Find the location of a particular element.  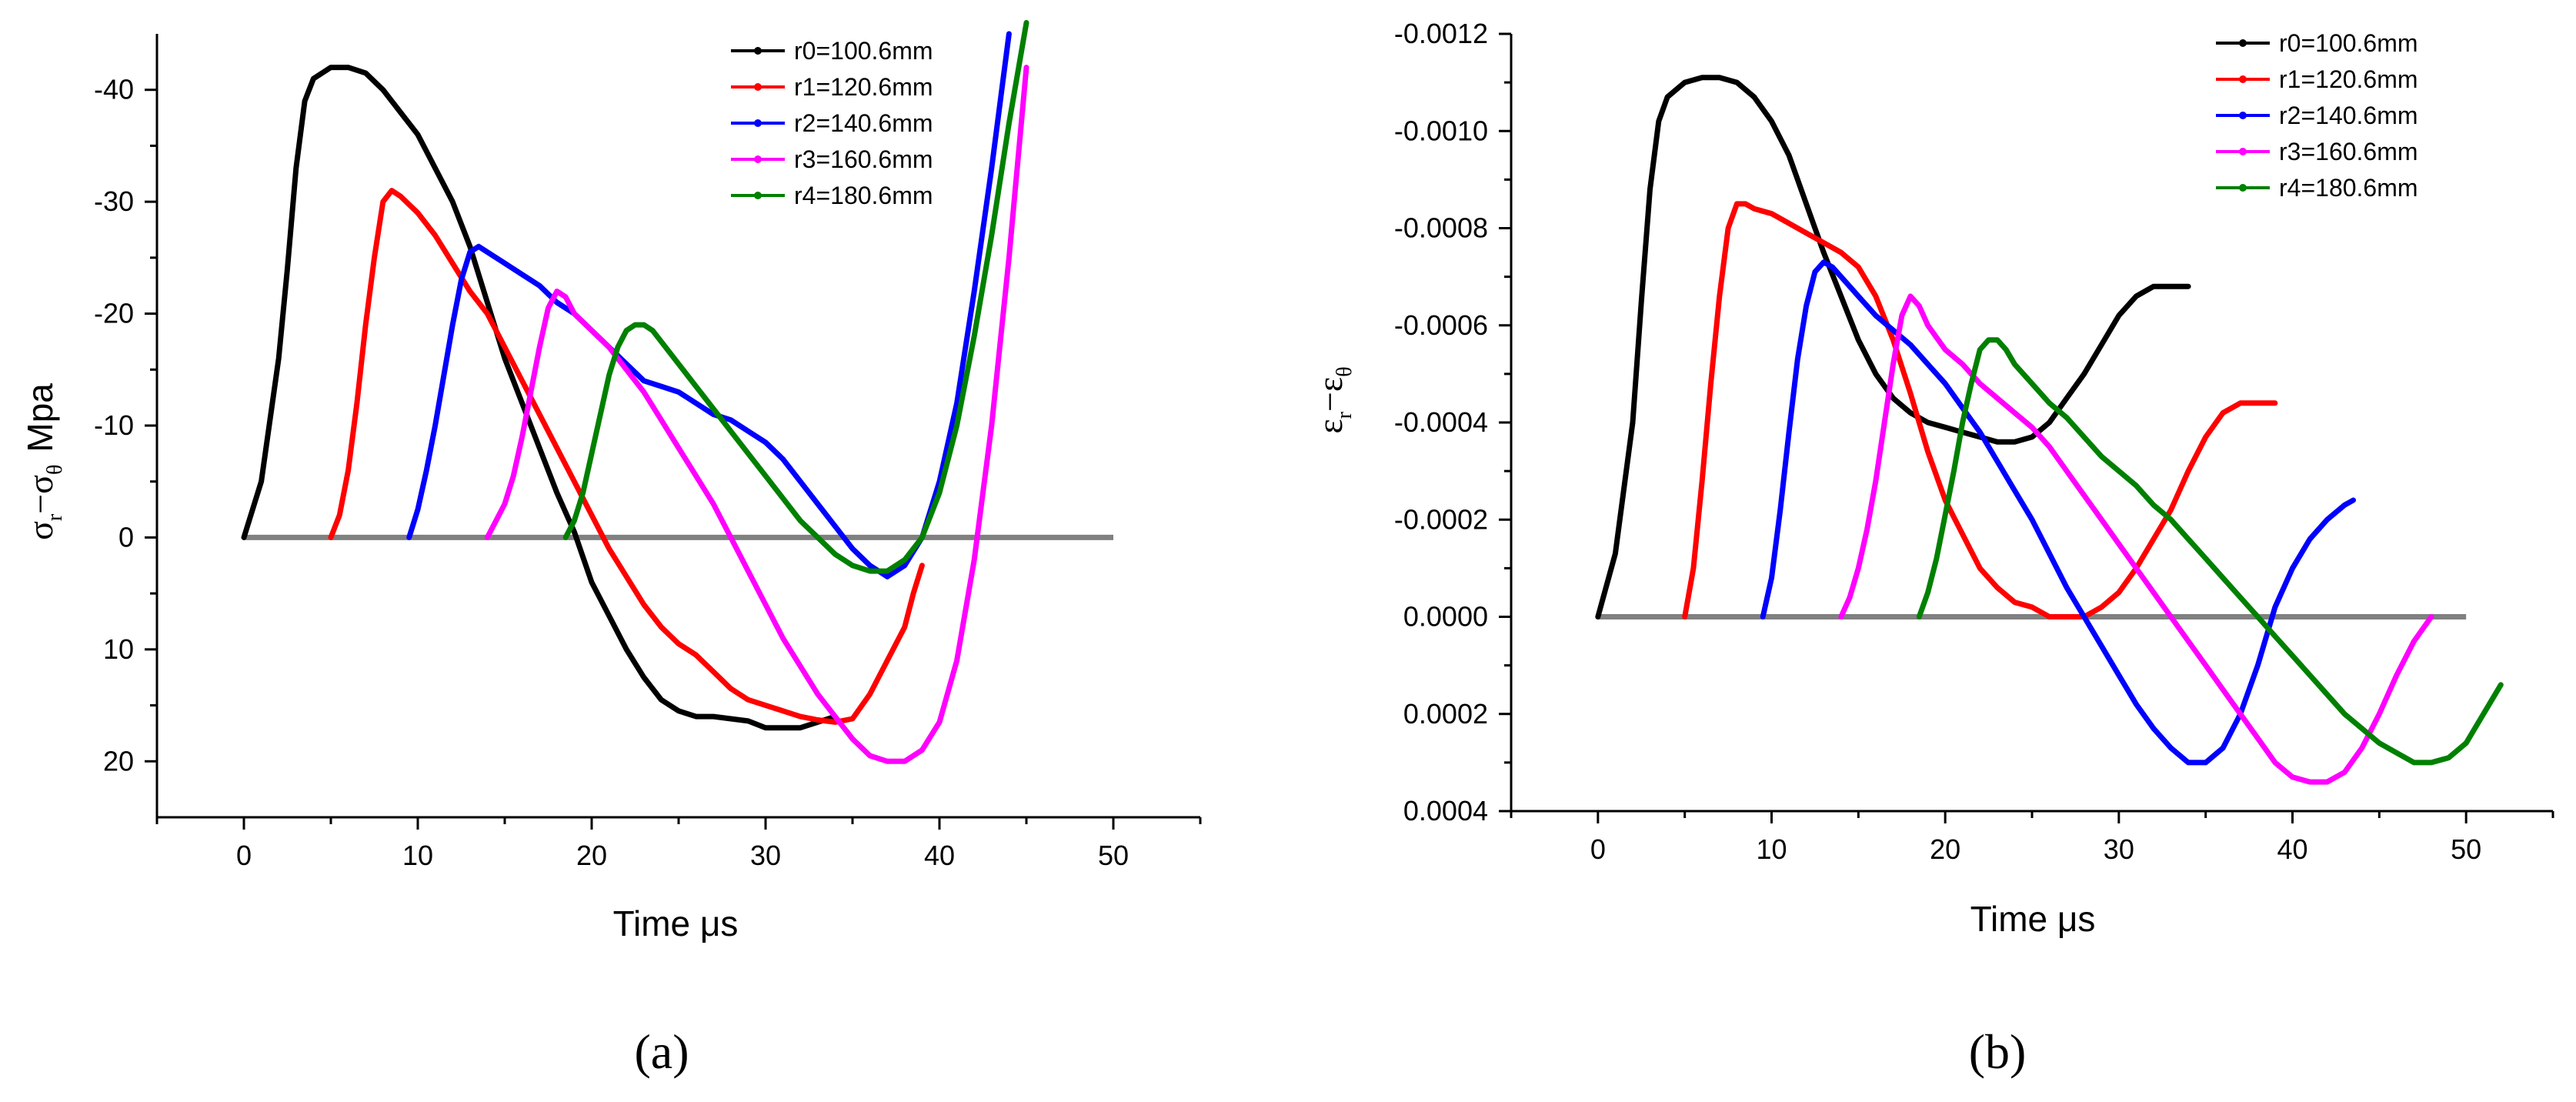

legend-b-label-r2: r2=140.6mm is located at coordinates (2349, 115).